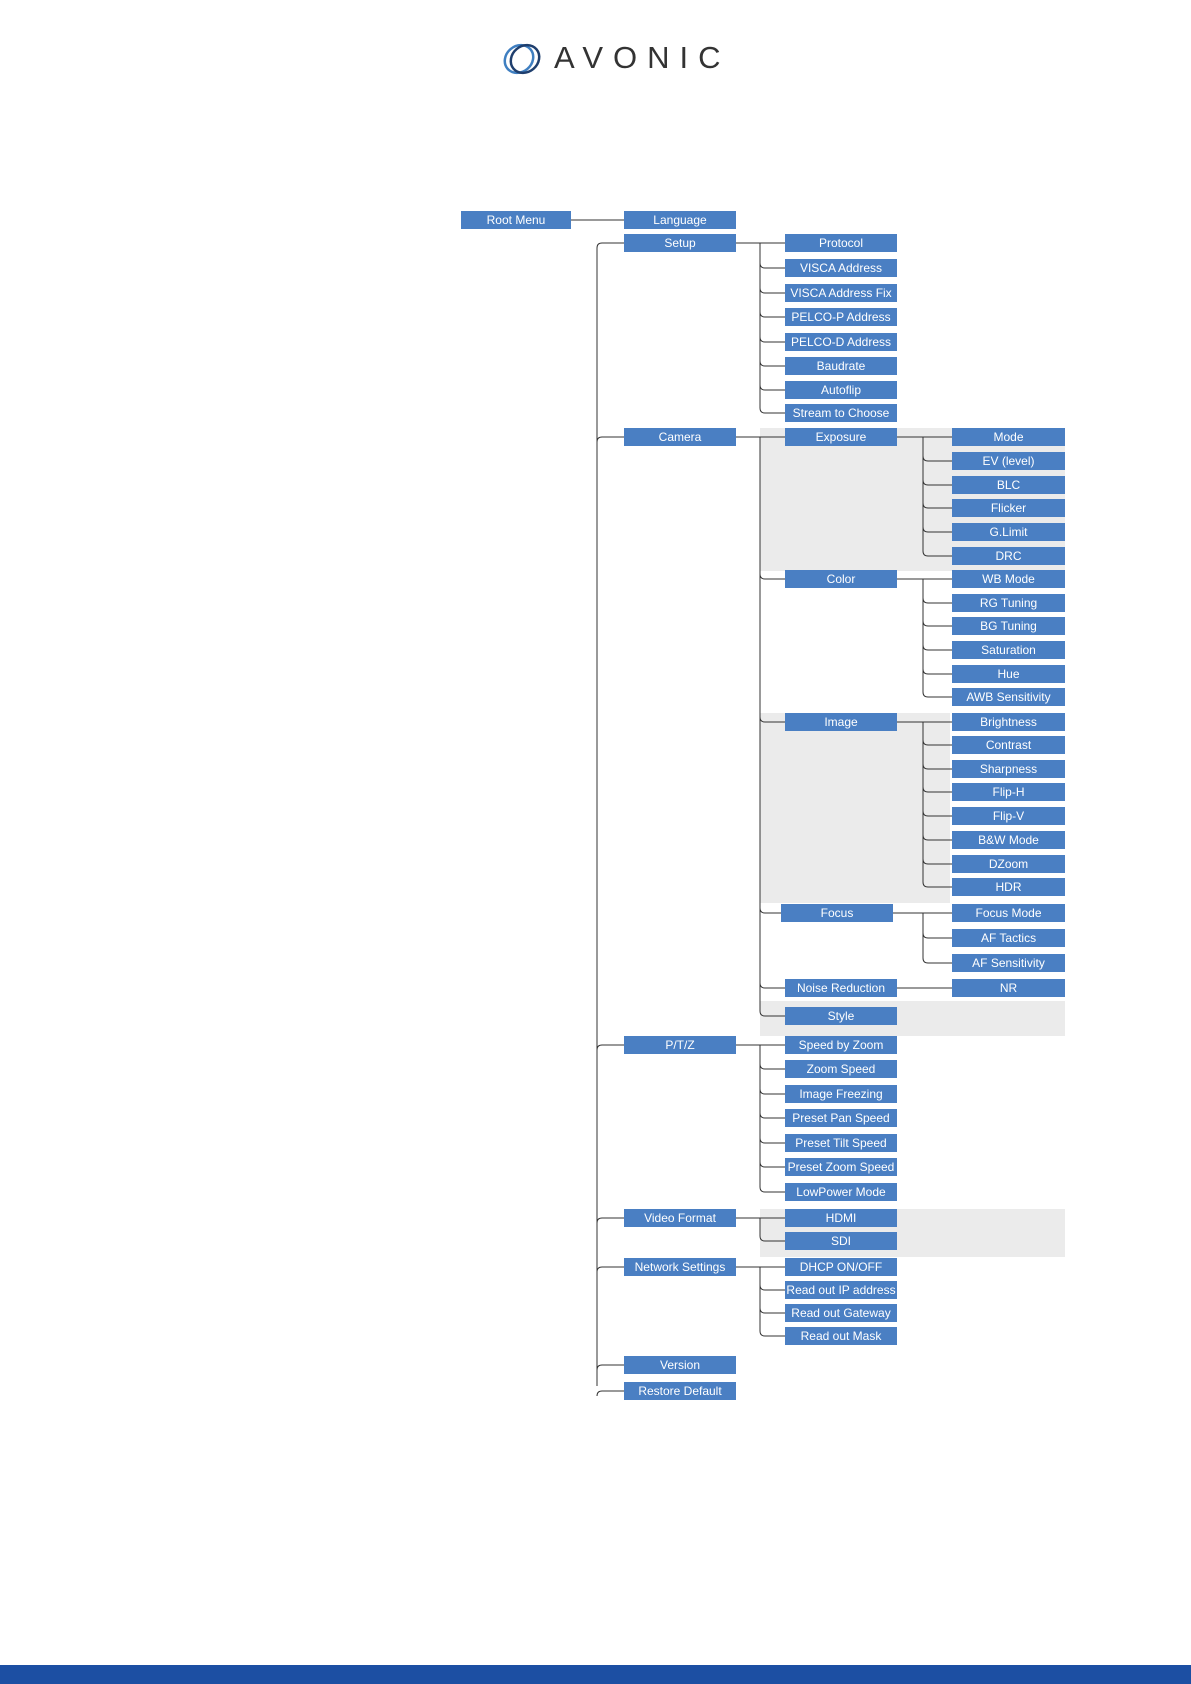 The height and width of the screenshot is (1684, 1191). What do you see at coordinates (1008, 963) in the screenshot?
I see `node-af-sensitivity: AF Sensitivity` at bounding box center [1008, 963].